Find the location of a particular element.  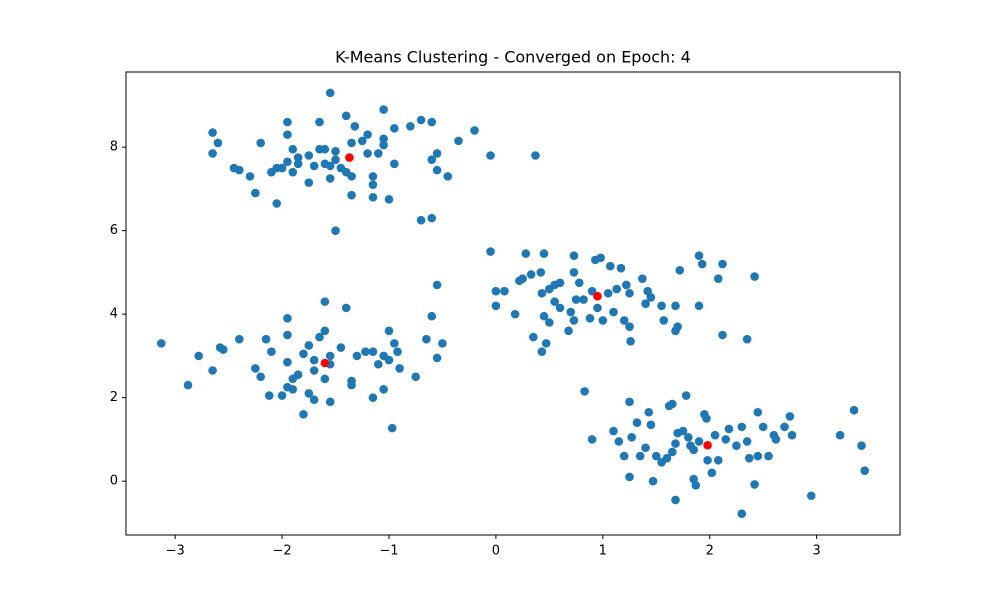

y-tick-label: 8 is located at coordinates (114, 147).